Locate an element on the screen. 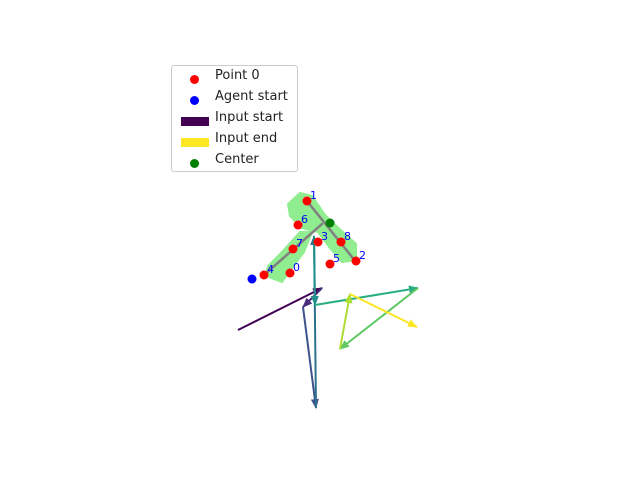  center-point is located at coordinates (330, 223).